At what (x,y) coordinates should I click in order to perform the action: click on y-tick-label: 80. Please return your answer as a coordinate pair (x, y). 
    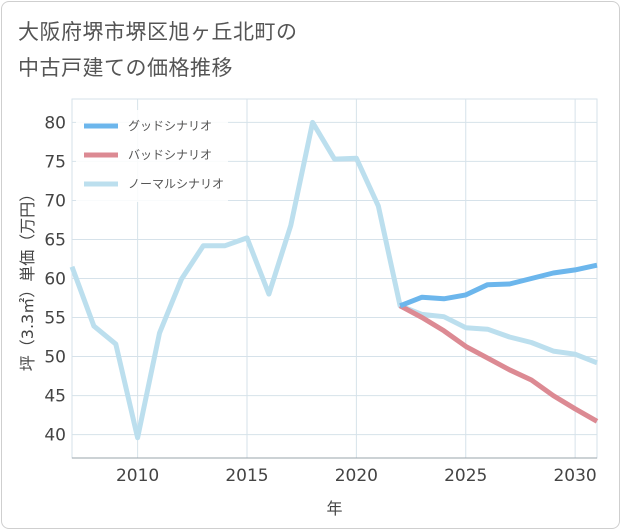
    Looking at the image, I should click on (55, 123).